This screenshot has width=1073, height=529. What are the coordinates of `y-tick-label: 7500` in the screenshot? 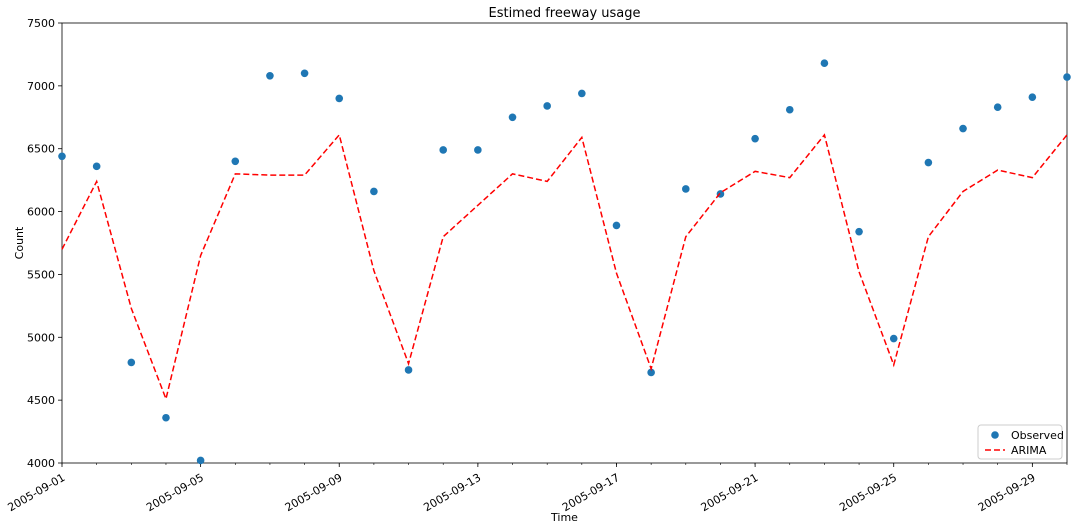 It's located at (41, 23).